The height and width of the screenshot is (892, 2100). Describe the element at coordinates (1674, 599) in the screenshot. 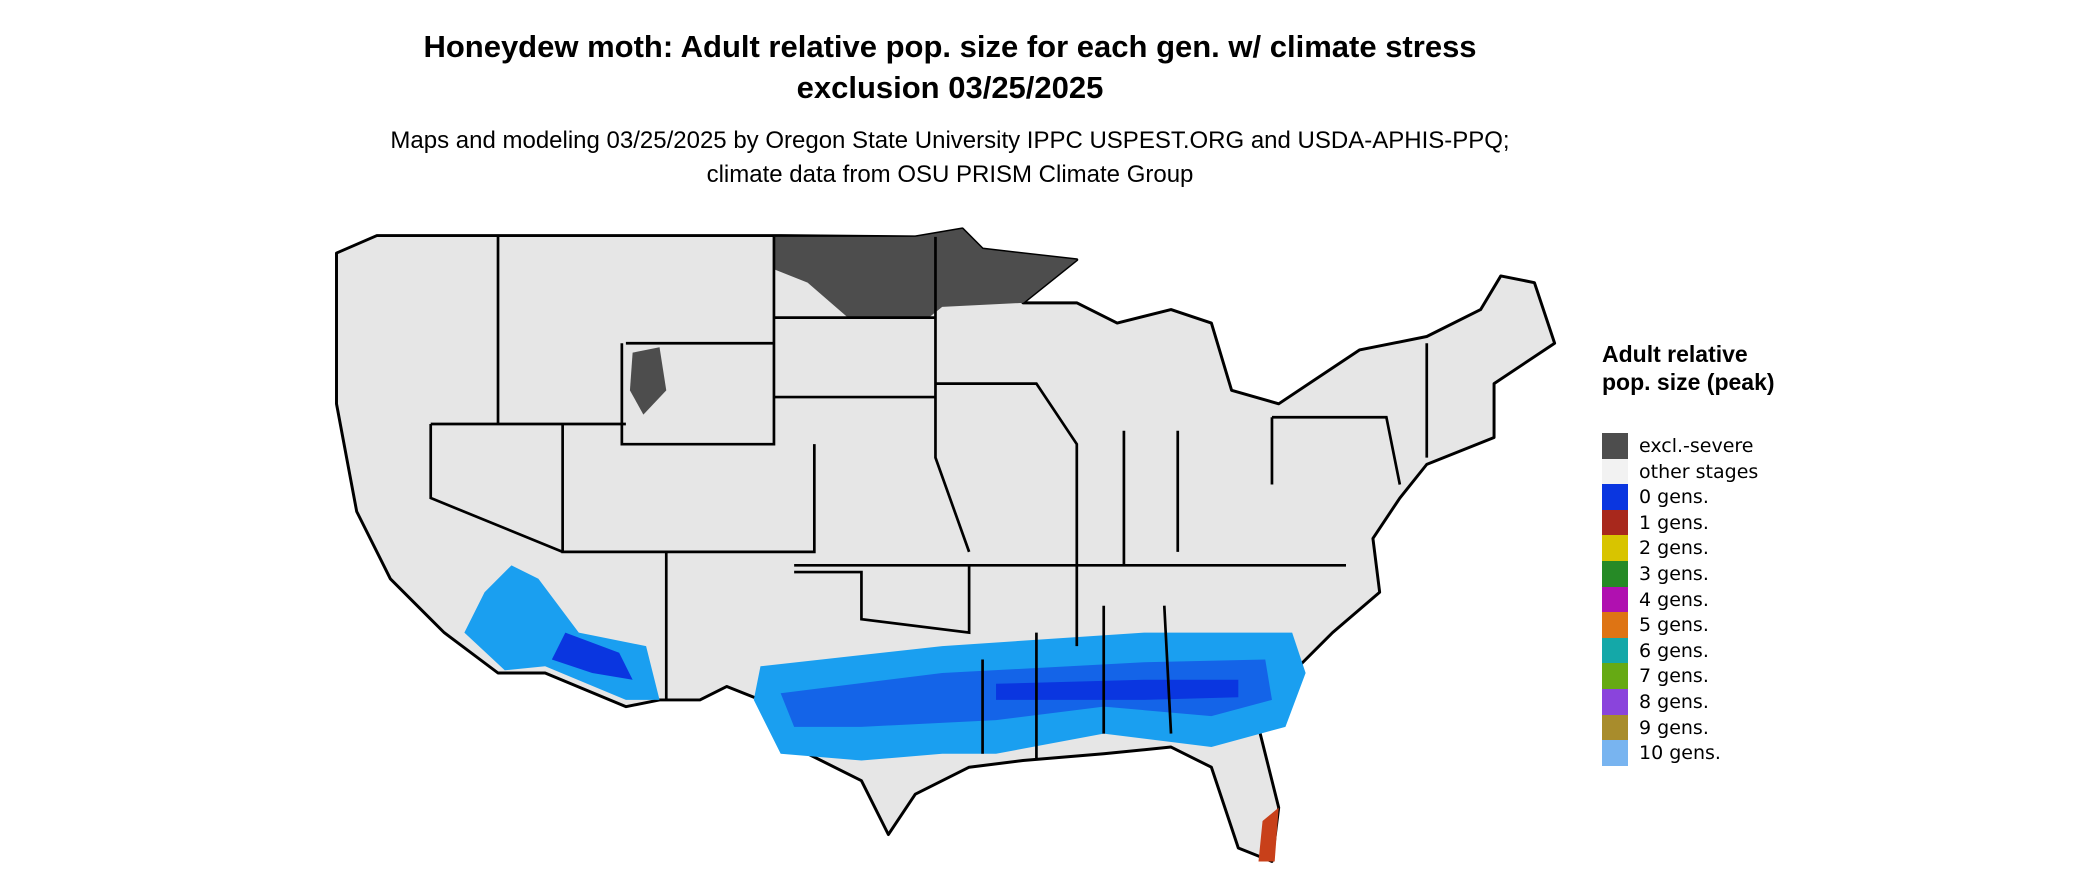

I see `legend-label: 4 gens.` at that location.